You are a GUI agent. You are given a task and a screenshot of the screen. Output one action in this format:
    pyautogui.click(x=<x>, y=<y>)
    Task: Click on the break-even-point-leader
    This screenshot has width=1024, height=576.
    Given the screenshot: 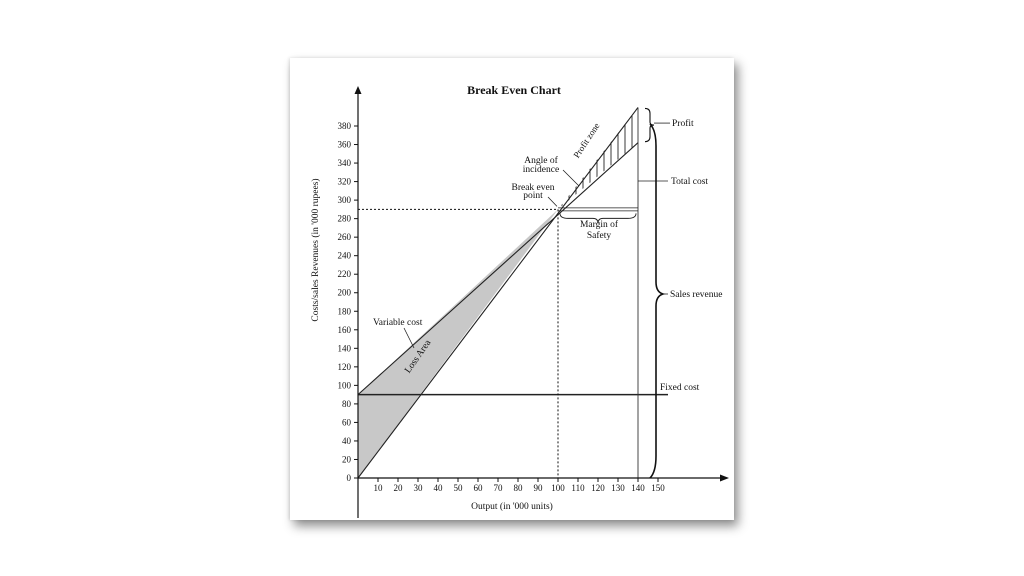 What is the action you would take?
    pyautogui.click(x=552, y=201)
    